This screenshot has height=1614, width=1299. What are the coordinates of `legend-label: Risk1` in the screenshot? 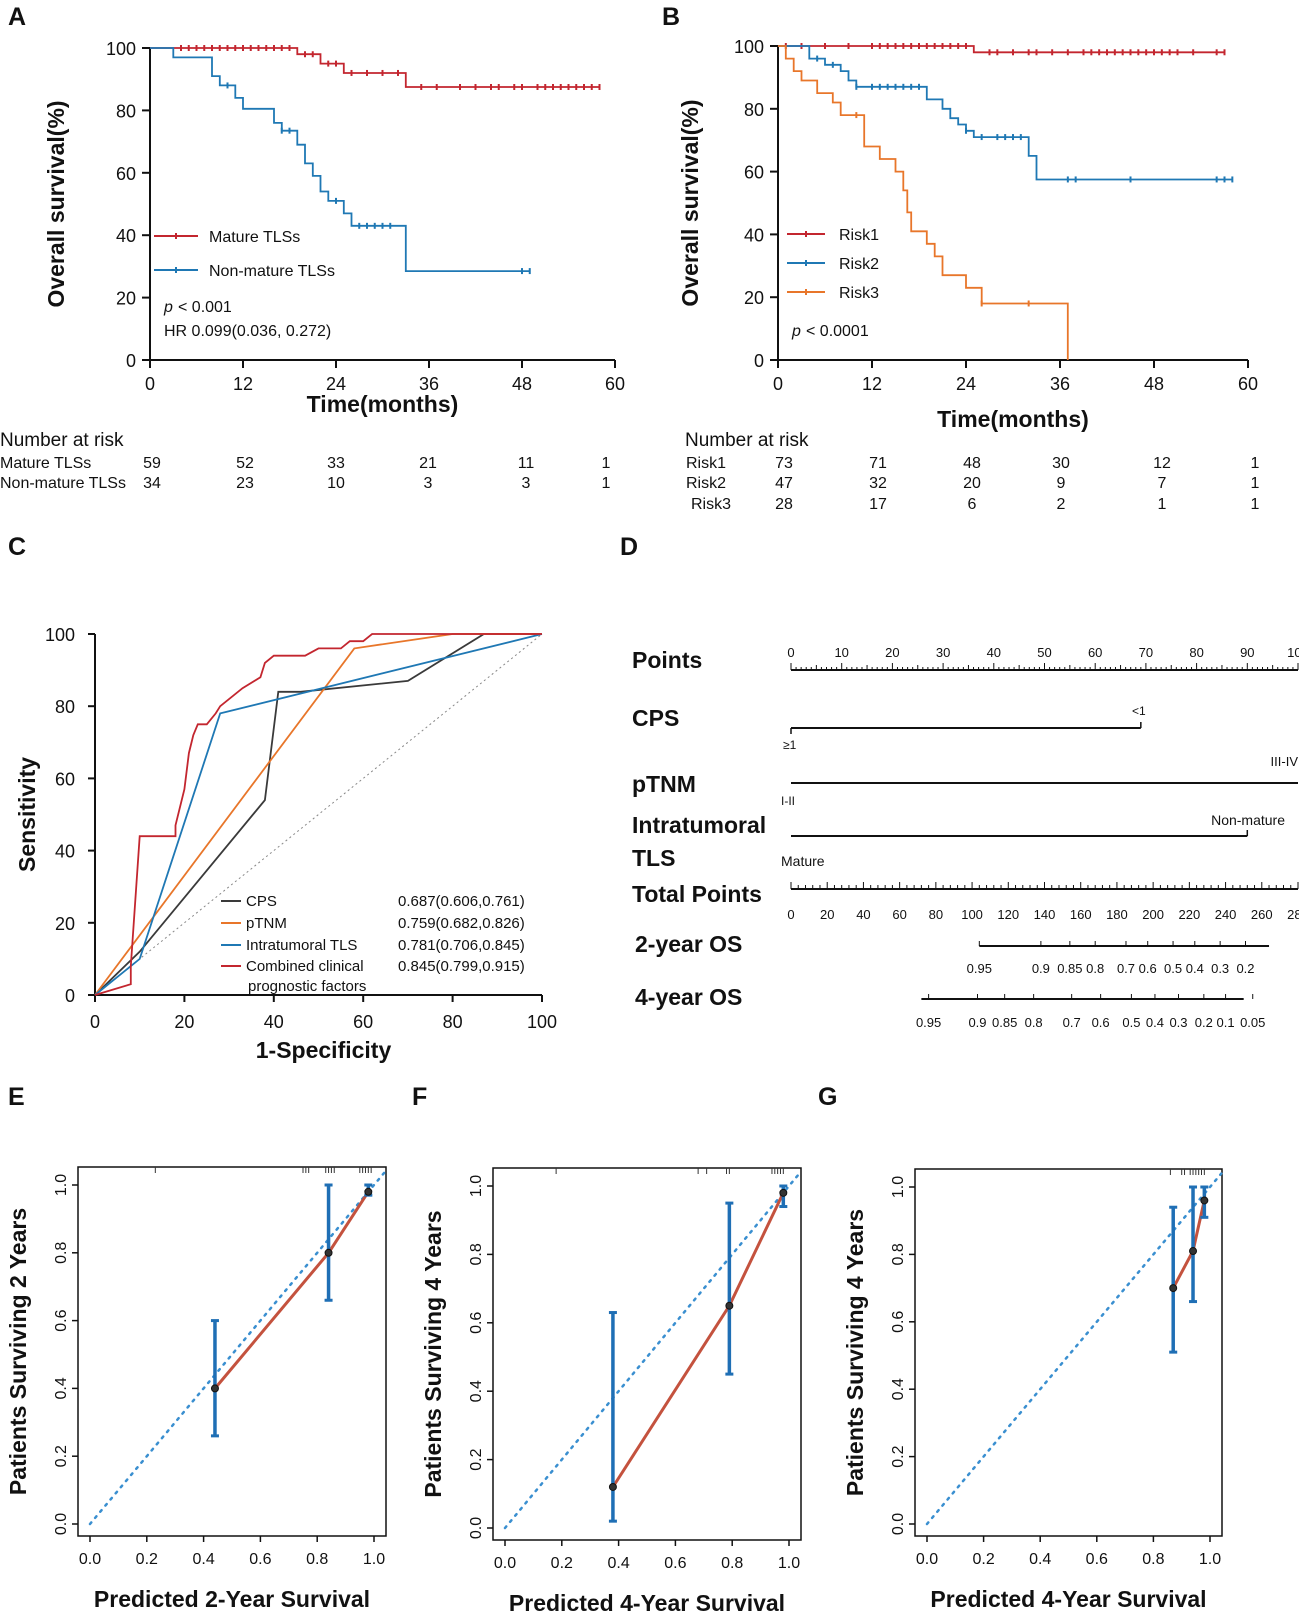 It's located at (859, 235).